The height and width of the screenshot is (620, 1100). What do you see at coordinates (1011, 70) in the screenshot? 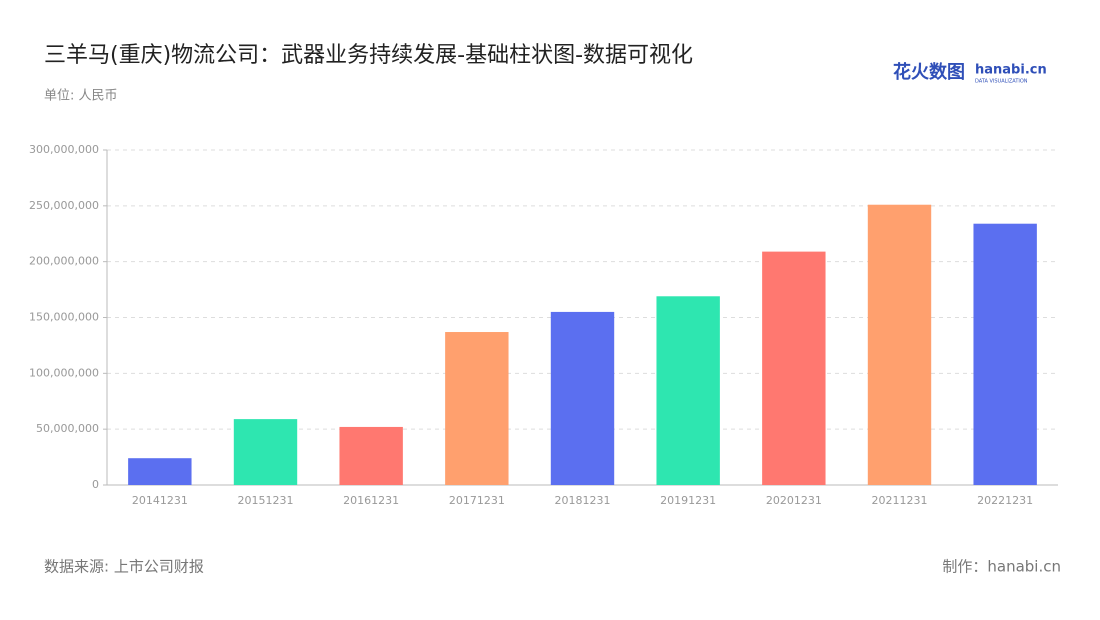
I see `logo-site: hanabi.cn` at bounding box center [1011, 70].